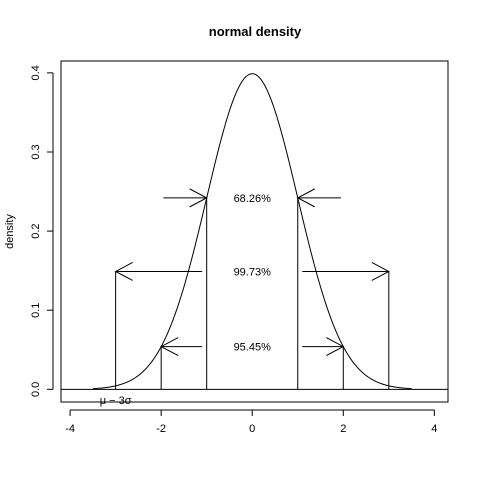  Describe the element at coordinates (343, 429) in the screenshot. I see `x-tick-label: 2` at that location.